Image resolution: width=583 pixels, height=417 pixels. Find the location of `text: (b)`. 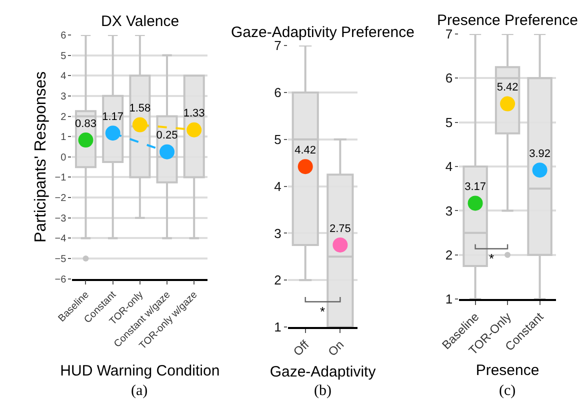

text: (b) is located at coordinates (323, 391).